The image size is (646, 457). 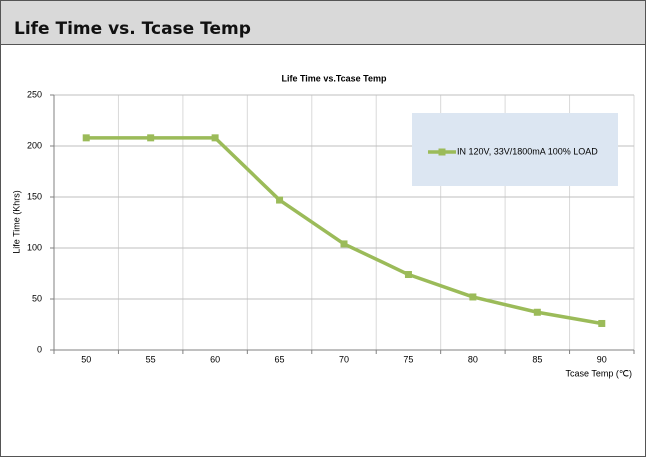 What do you see at coordinates (16, 222) in the screenshot?
I see `y-axis-label: Life Time (Khrs)` at bounding box center [16, 222].